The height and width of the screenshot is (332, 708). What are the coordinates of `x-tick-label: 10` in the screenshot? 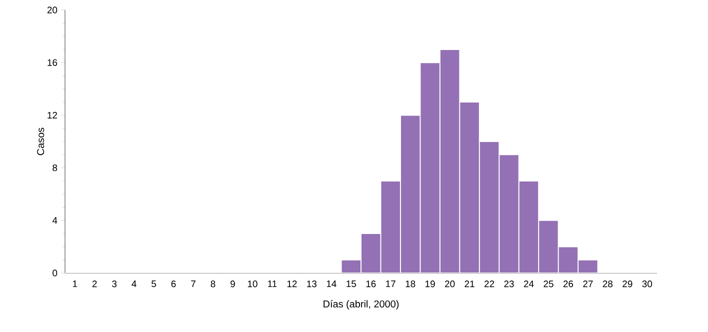 It's located at (253, 284).